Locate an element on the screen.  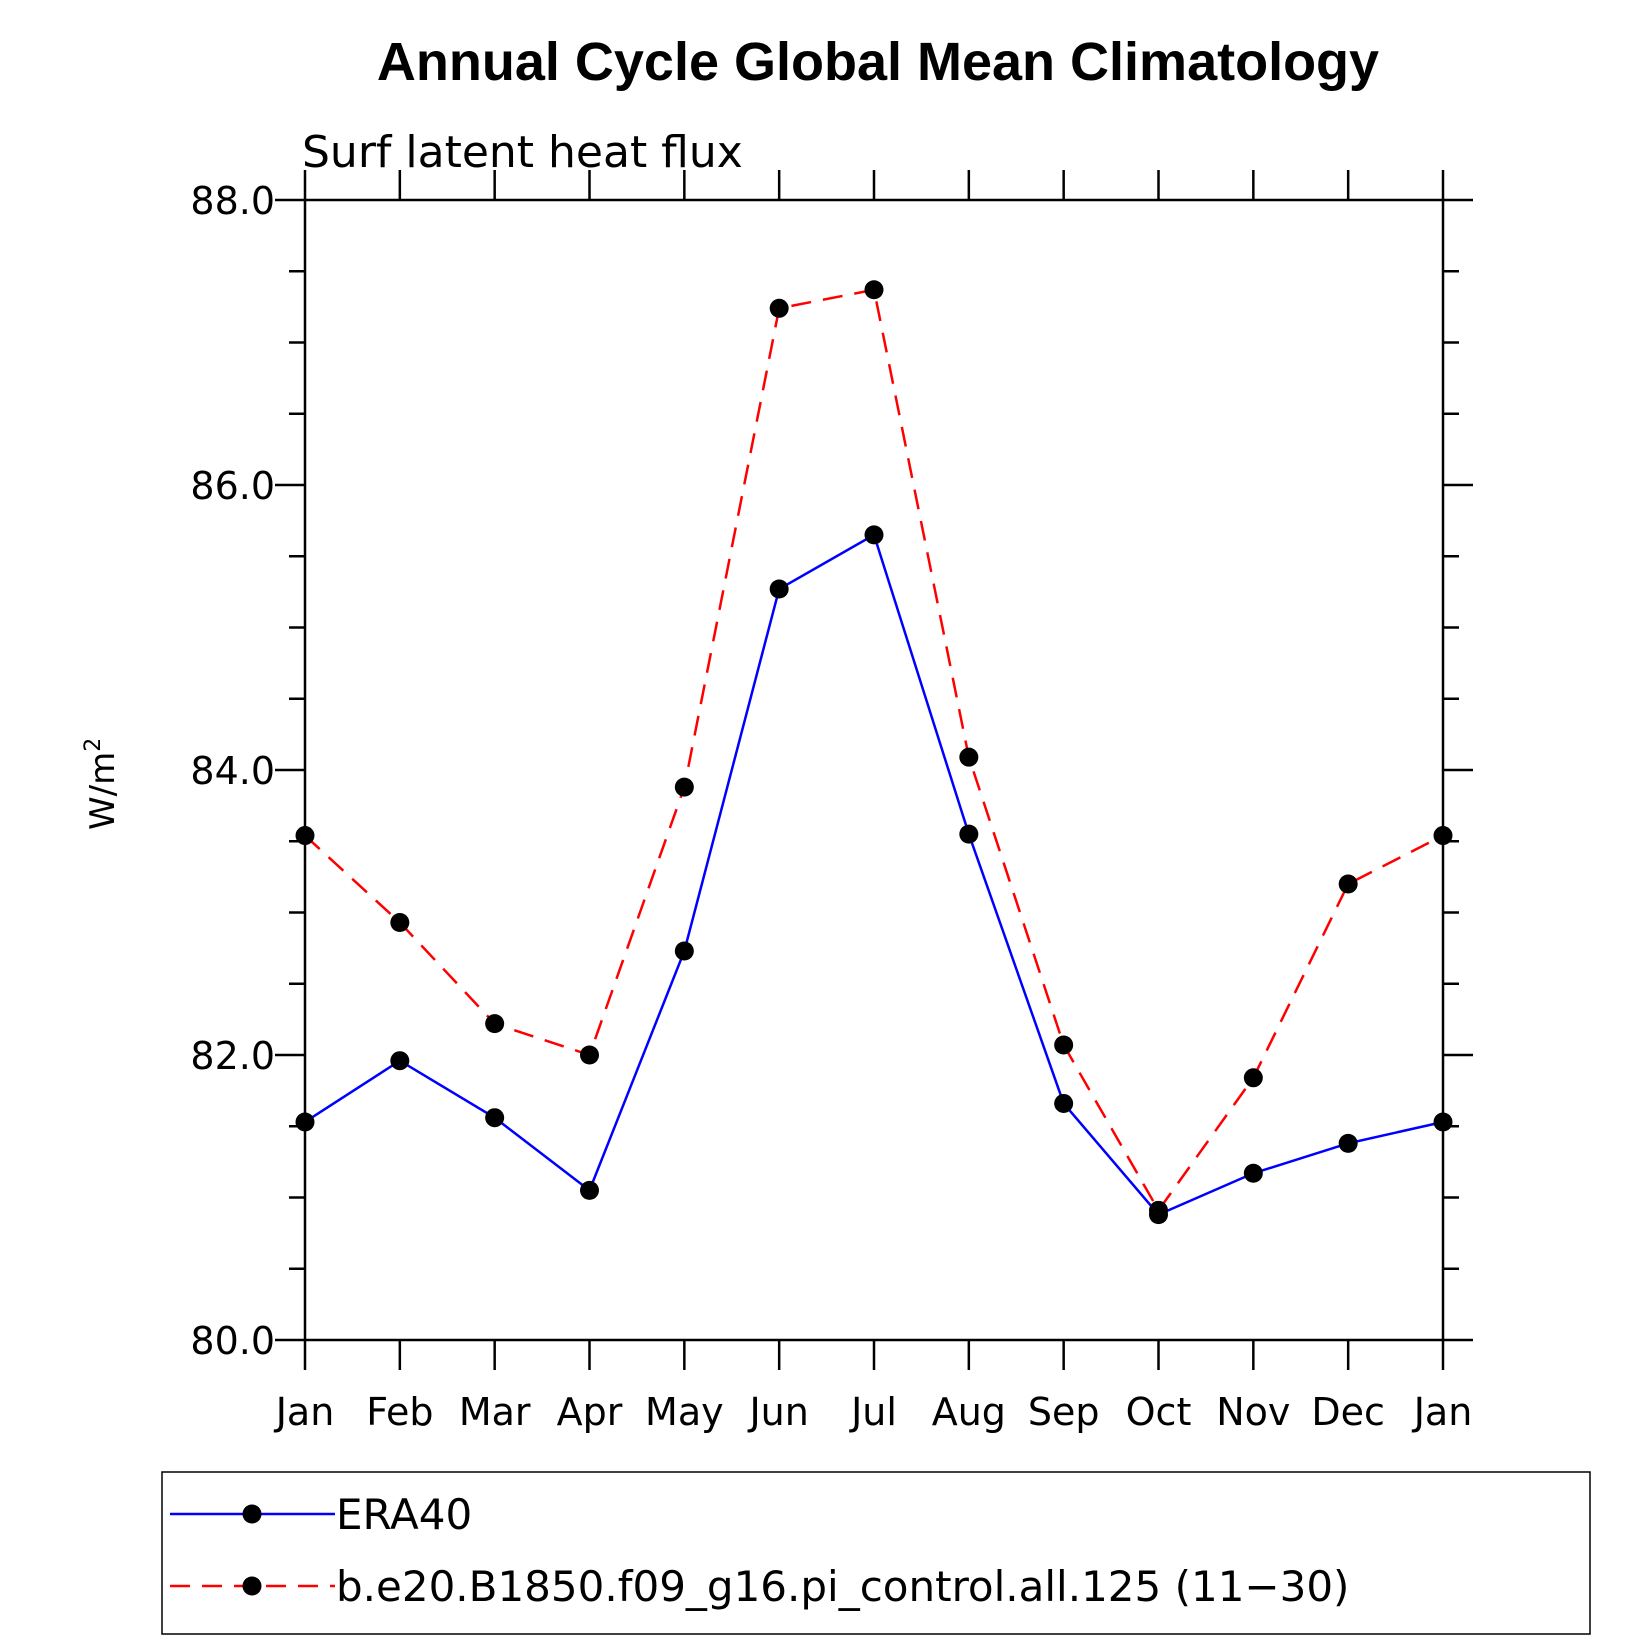
x-tick-label: Mar is located at coordinates (495, 1412).